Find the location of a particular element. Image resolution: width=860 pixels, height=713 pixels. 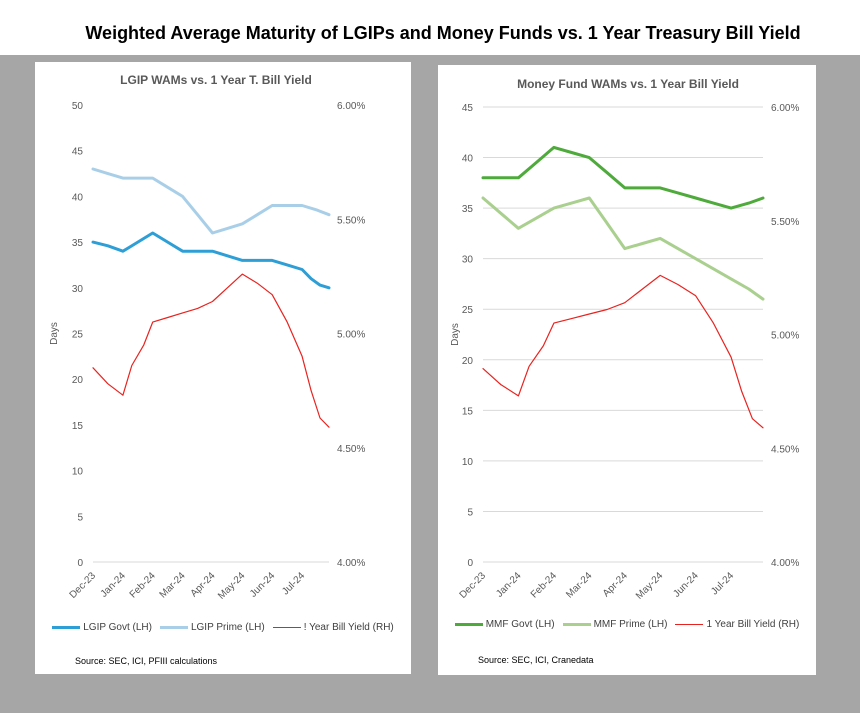

legend-label: 1 Year Bill Yield (RH) is located at coordinates (753, 624).